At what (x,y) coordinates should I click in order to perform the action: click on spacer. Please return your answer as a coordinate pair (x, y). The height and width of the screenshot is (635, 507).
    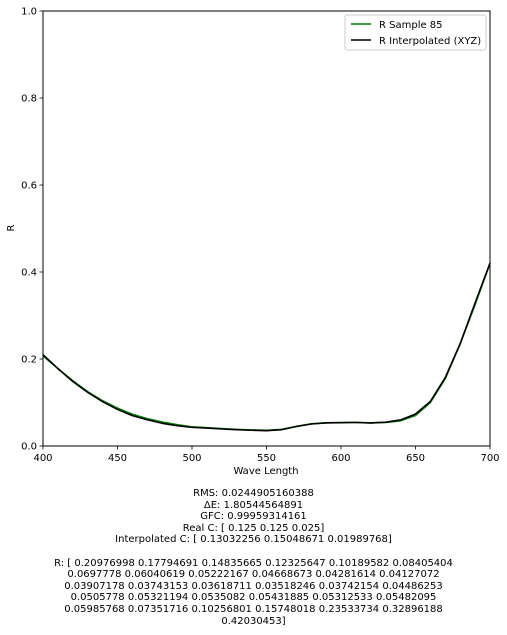
    Looking at the image, I should click on (253, 552).